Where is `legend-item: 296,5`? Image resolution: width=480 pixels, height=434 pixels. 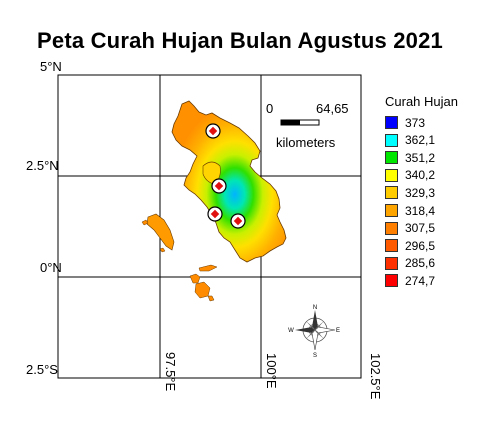
legend-item: 296,5 is located at coordinates (410, 245).